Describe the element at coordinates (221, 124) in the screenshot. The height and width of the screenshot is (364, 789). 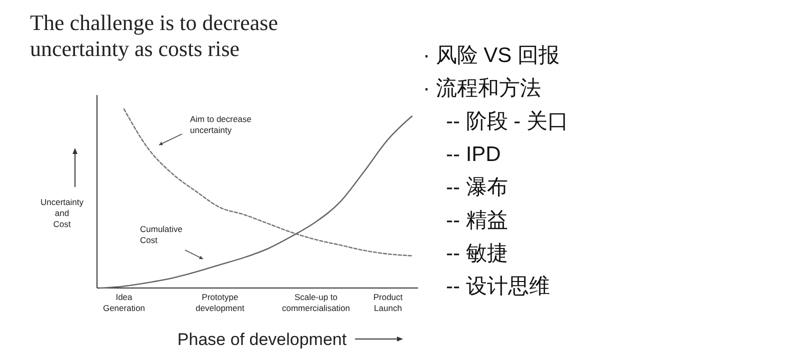
I see `annotation: Aim to decrease uncertainty` at that location.